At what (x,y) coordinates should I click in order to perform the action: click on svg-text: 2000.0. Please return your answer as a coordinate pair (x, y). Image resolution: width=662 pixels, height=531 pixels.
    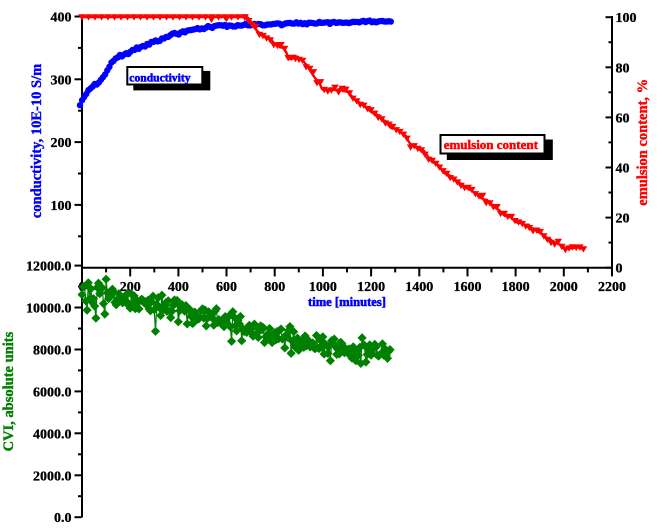
    Looking at the image, I should click on (52, 476).